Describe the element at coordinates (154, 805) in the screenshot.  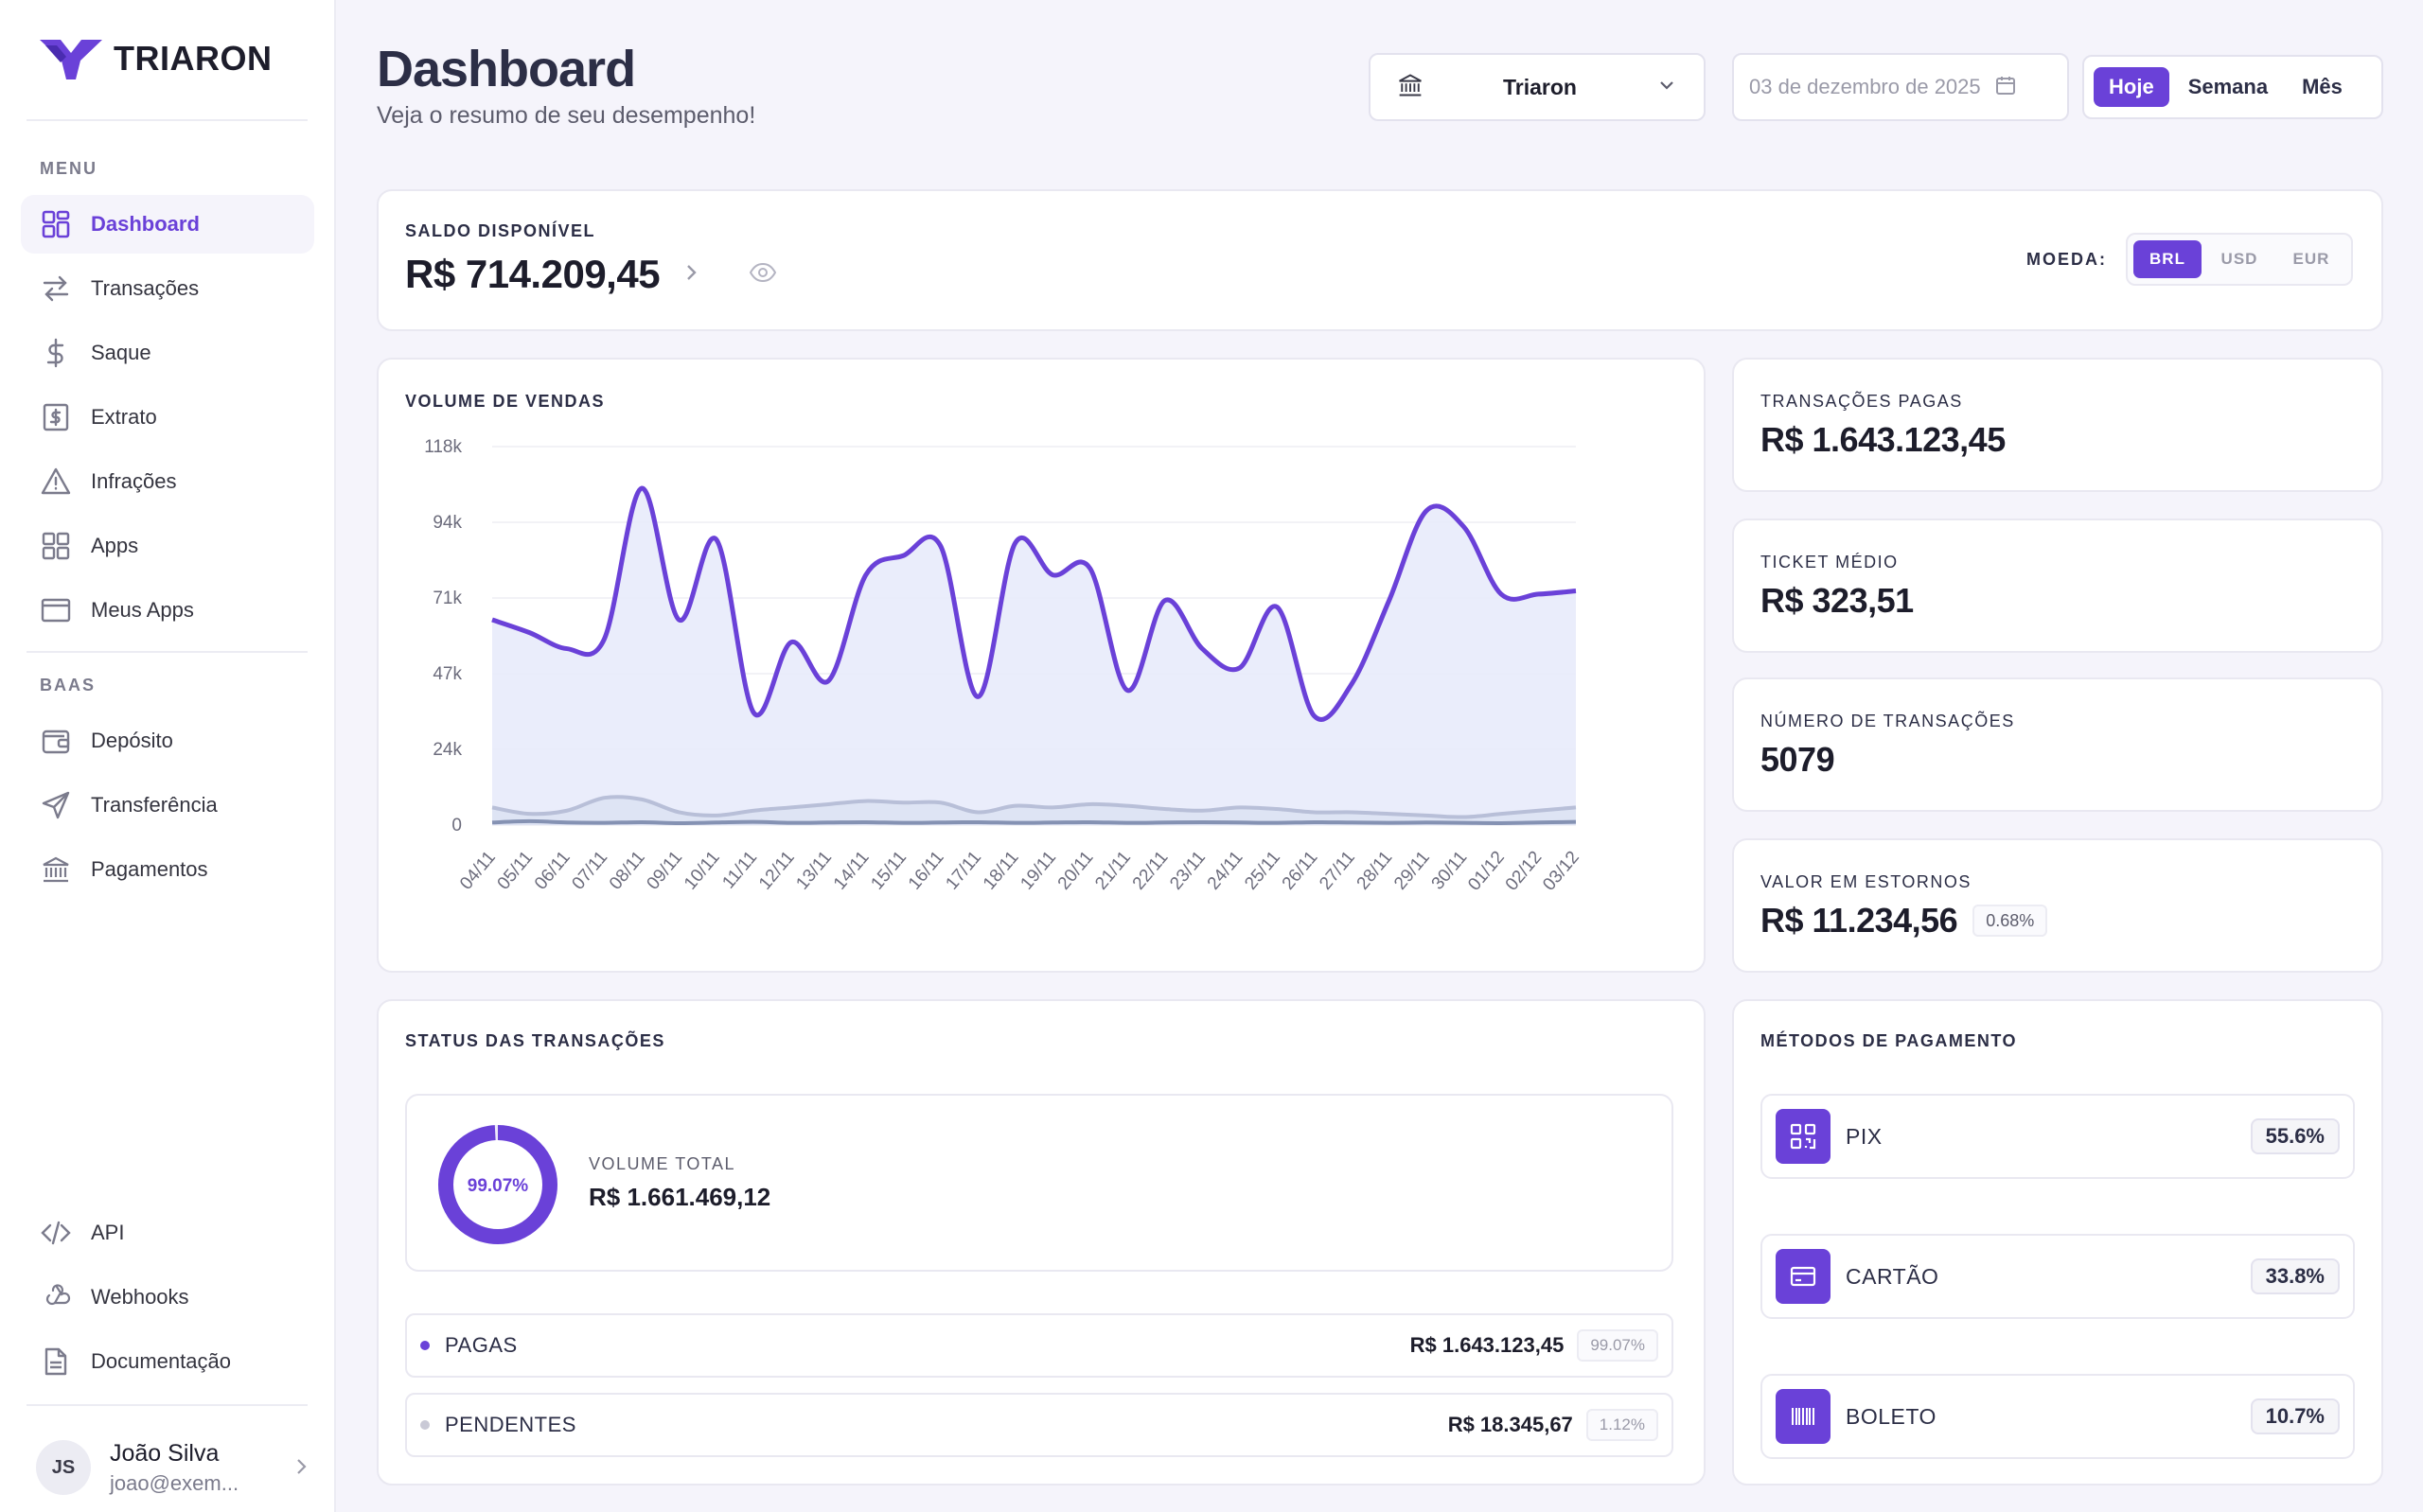
I see `sidebar-item-label: Transferência` at that location.